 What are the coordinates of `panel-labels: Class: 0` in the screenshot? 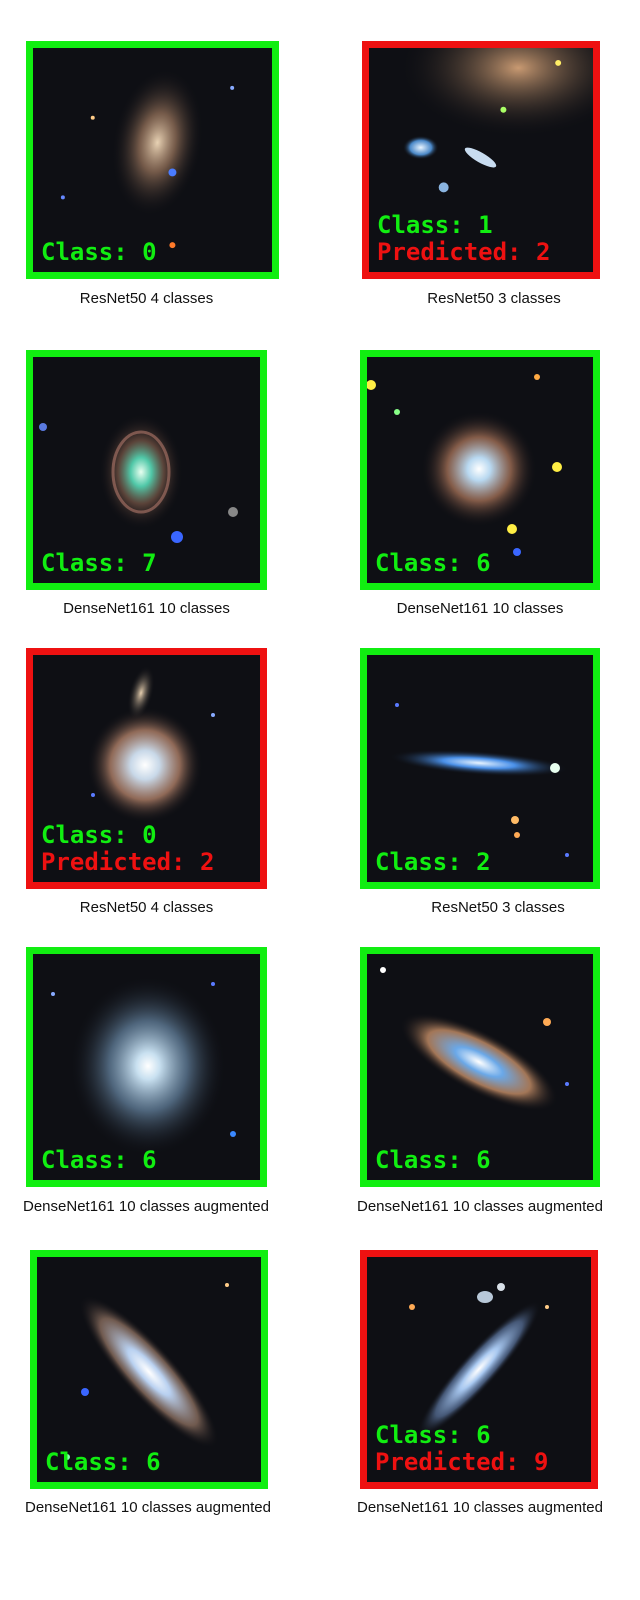 It's located at (99, 252).